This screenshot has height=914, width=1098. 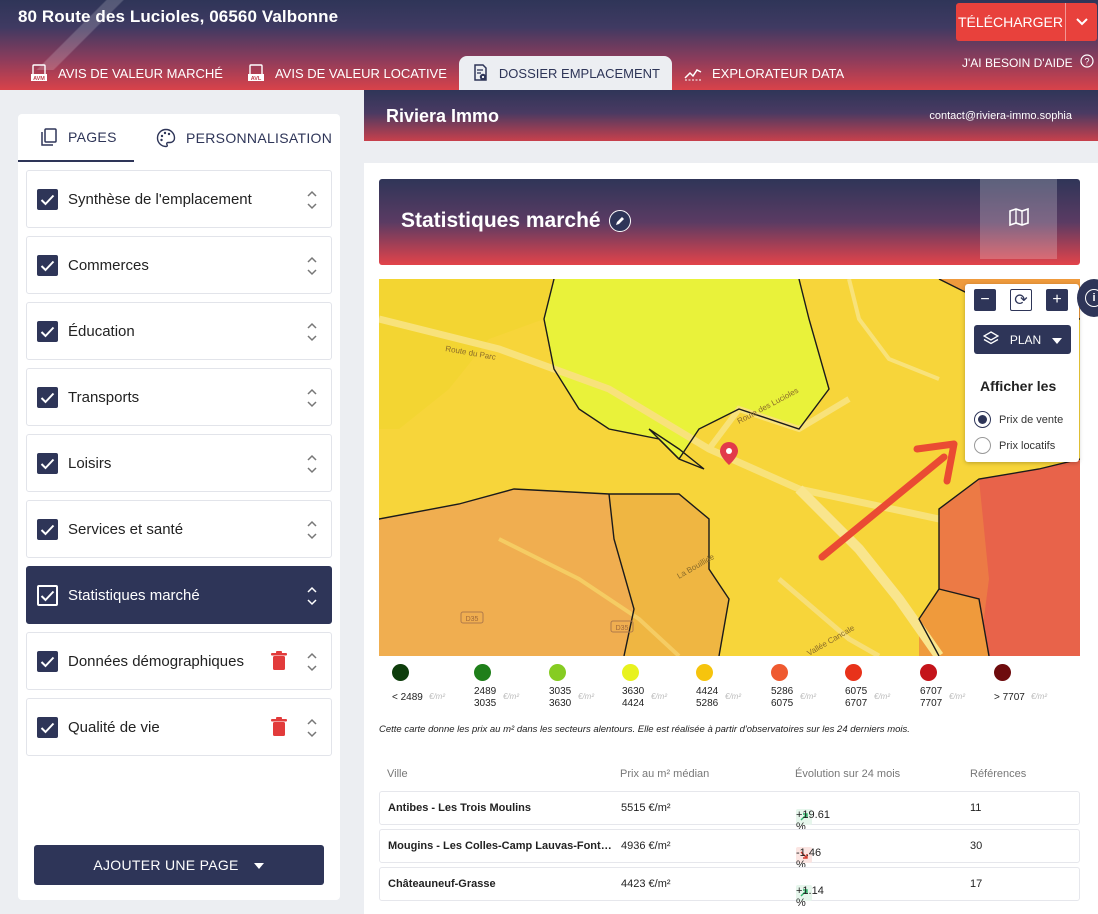 I want to click on tab-avis-valeur-marche: AVM AVIS DE VALEUR MARCHÉ, so click(x=126, y=73).